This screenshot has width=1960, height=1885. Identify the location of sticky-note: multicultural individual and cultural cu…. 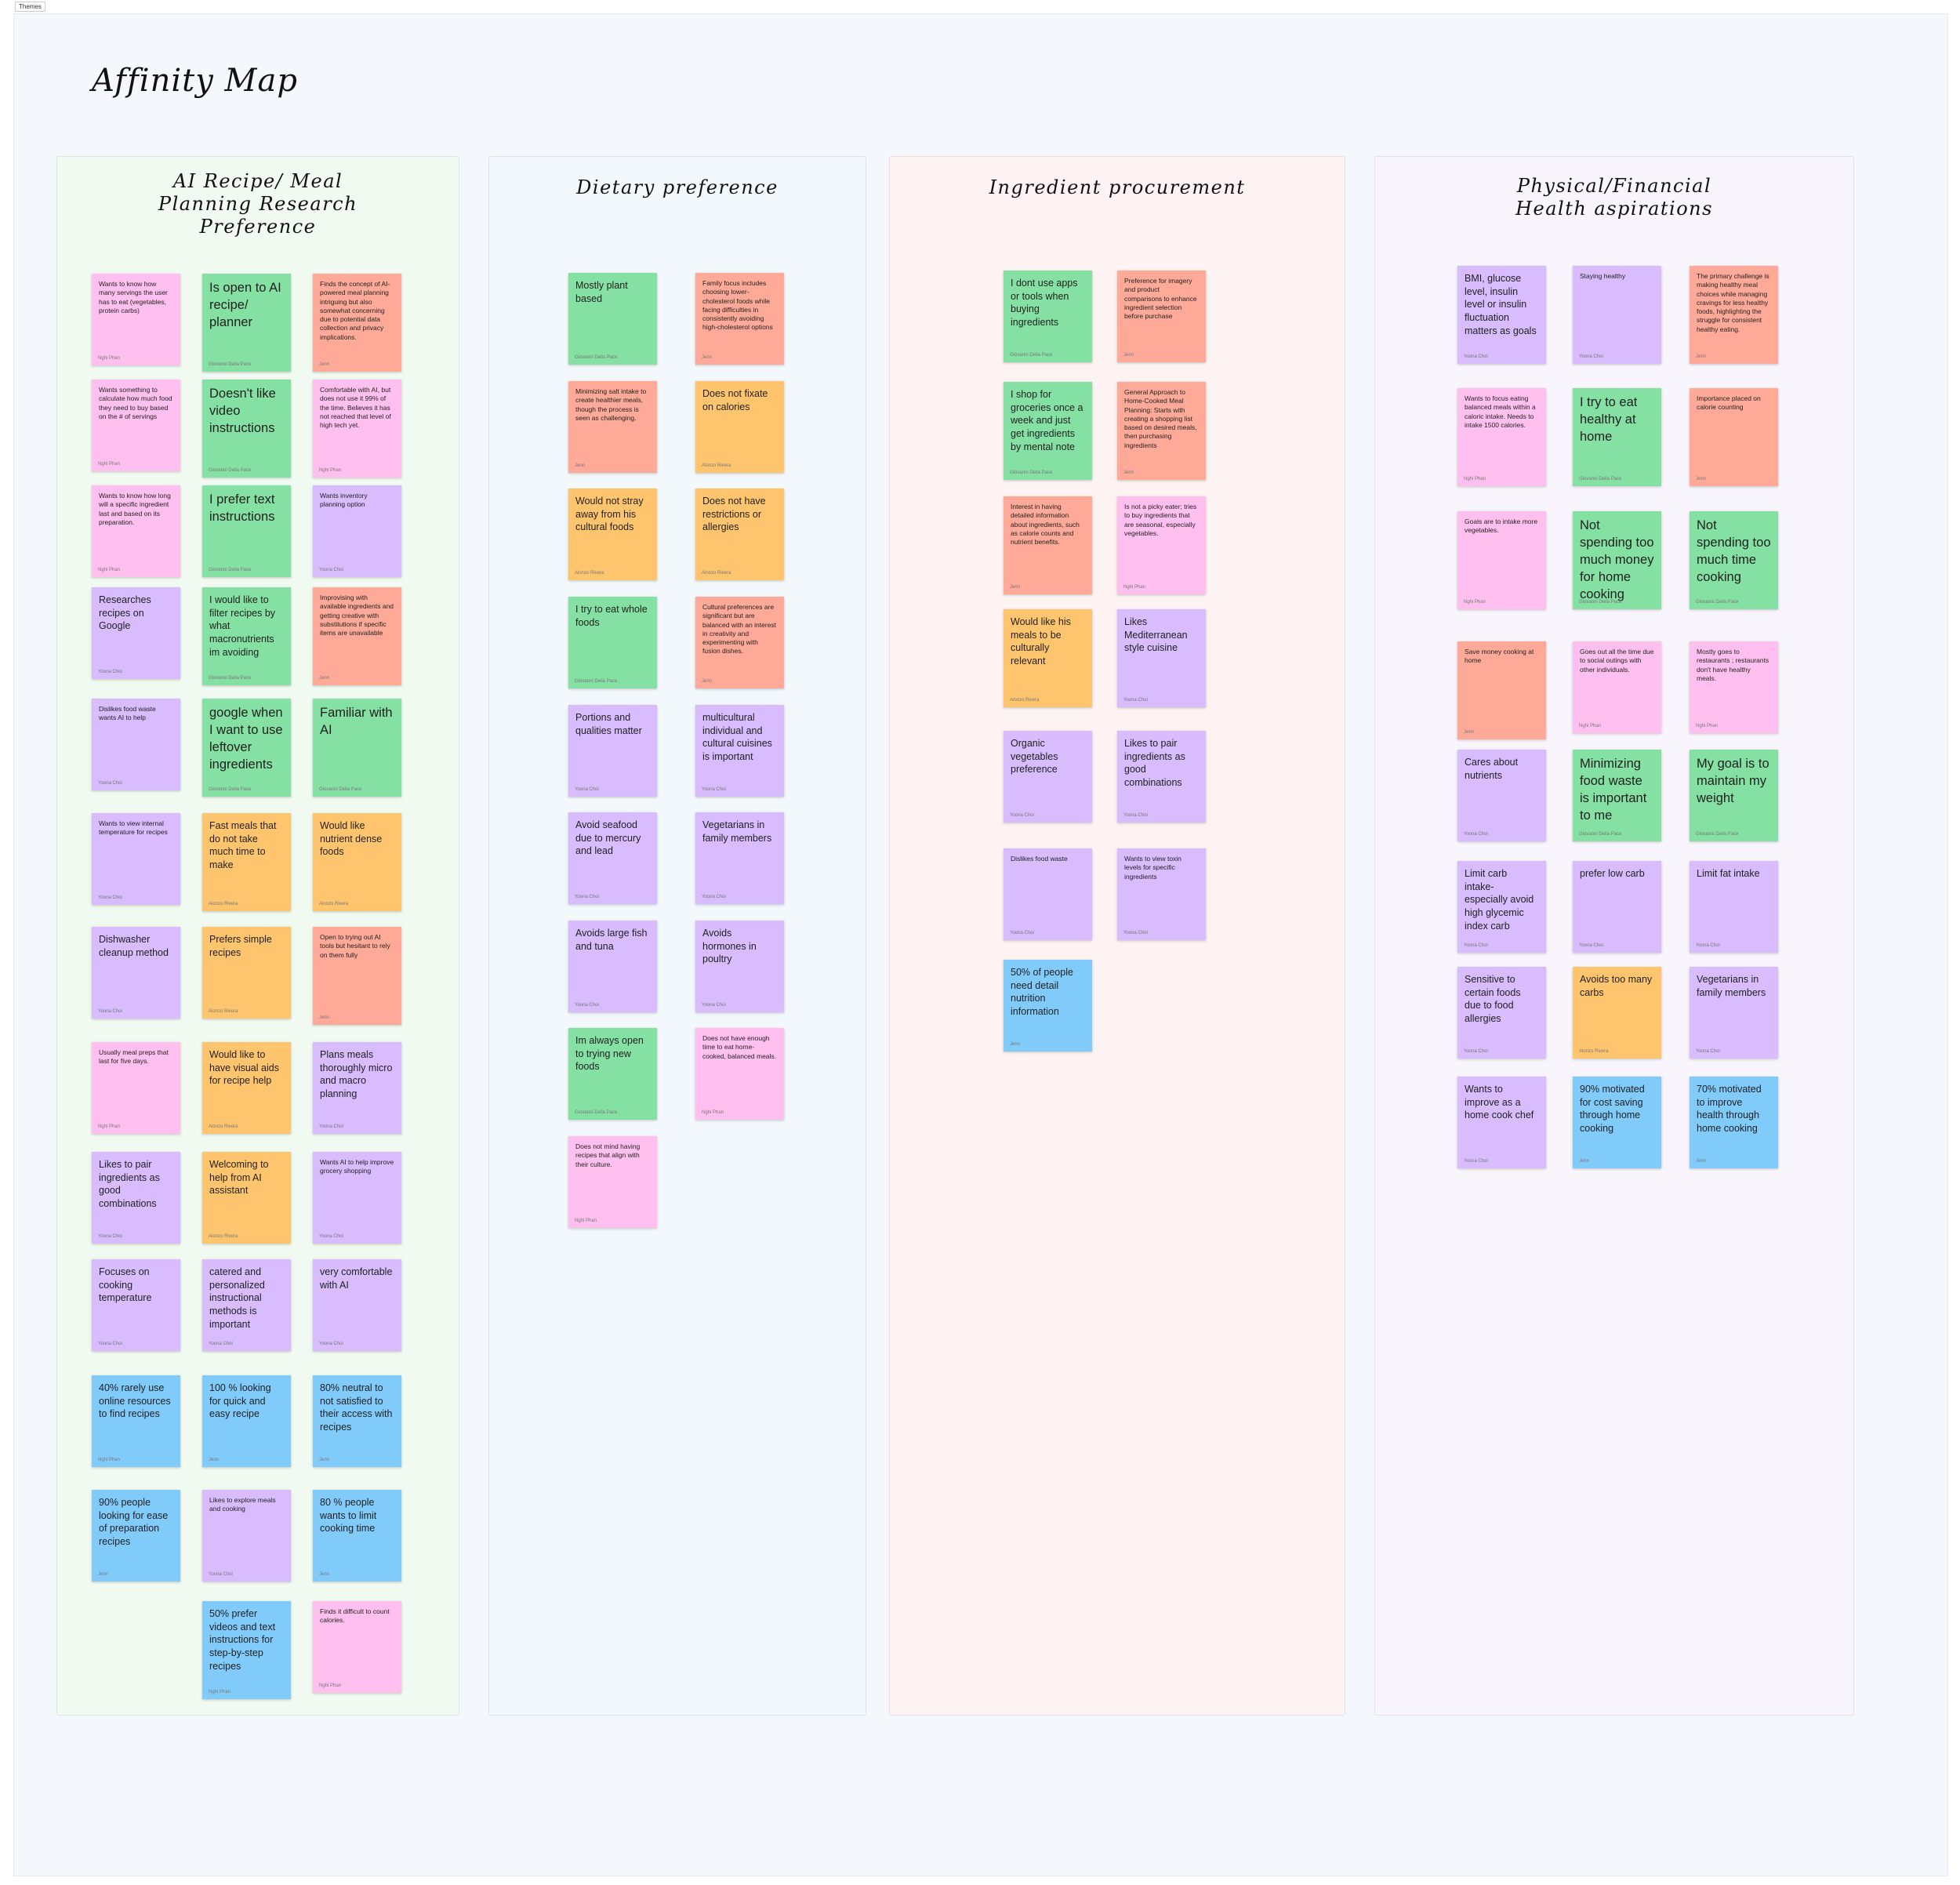
(739, 751).